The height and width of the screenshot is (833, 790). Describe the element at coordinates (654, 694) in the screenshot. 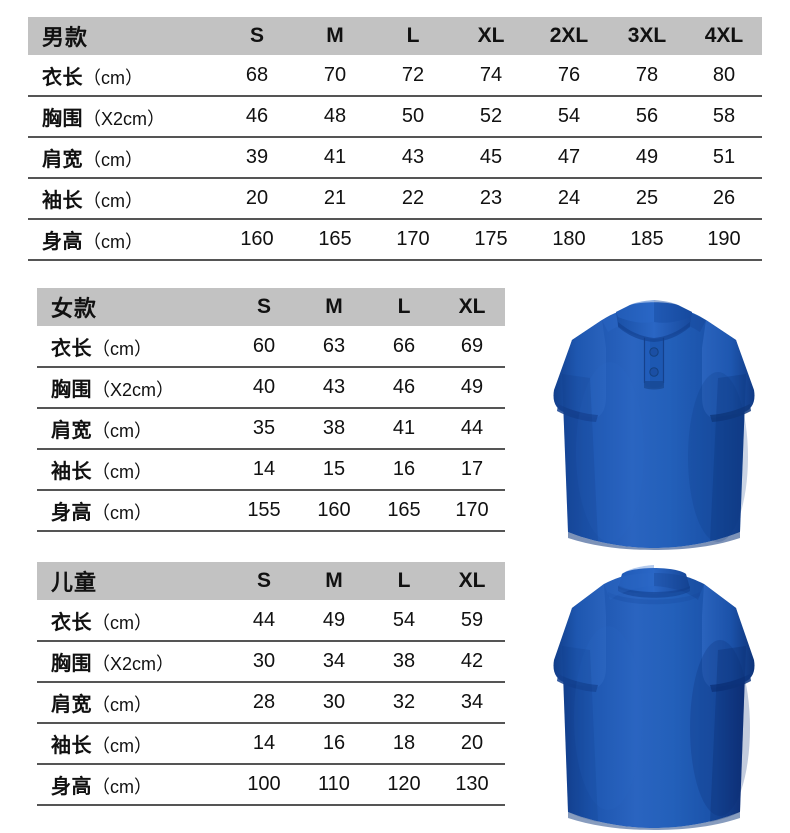

I see `polo-shirt-back-view` at that location.